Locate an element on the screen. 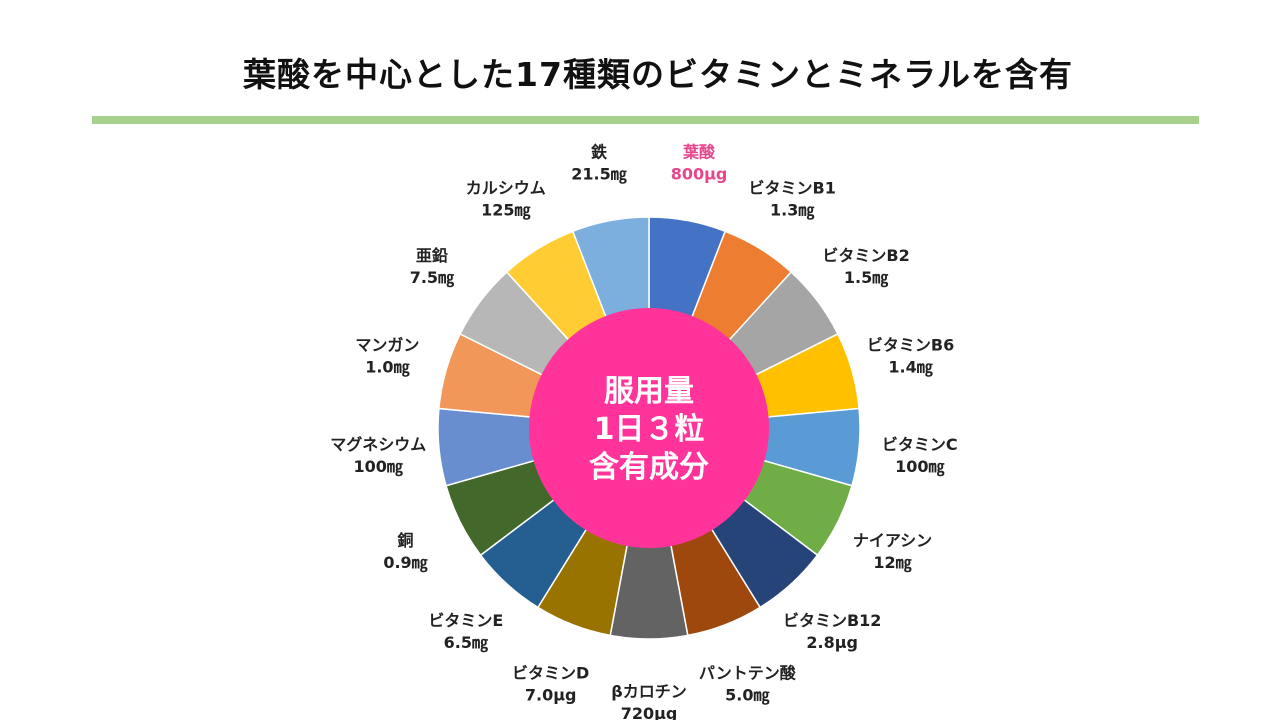 The width and height of the screenshot is (1280, 720). slice-amount-label: 0.9㎎ is located at coordinates (405, 563).